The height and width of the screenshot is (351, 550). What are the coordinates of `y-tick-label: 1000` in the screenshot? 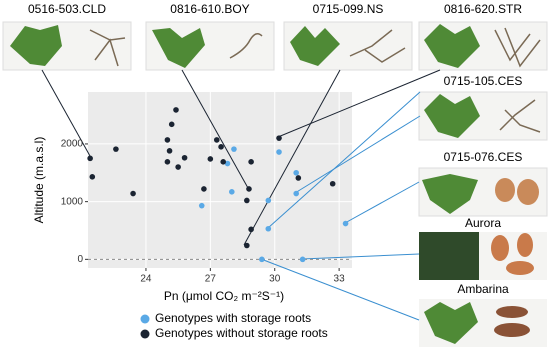 It's located at (72, 201).